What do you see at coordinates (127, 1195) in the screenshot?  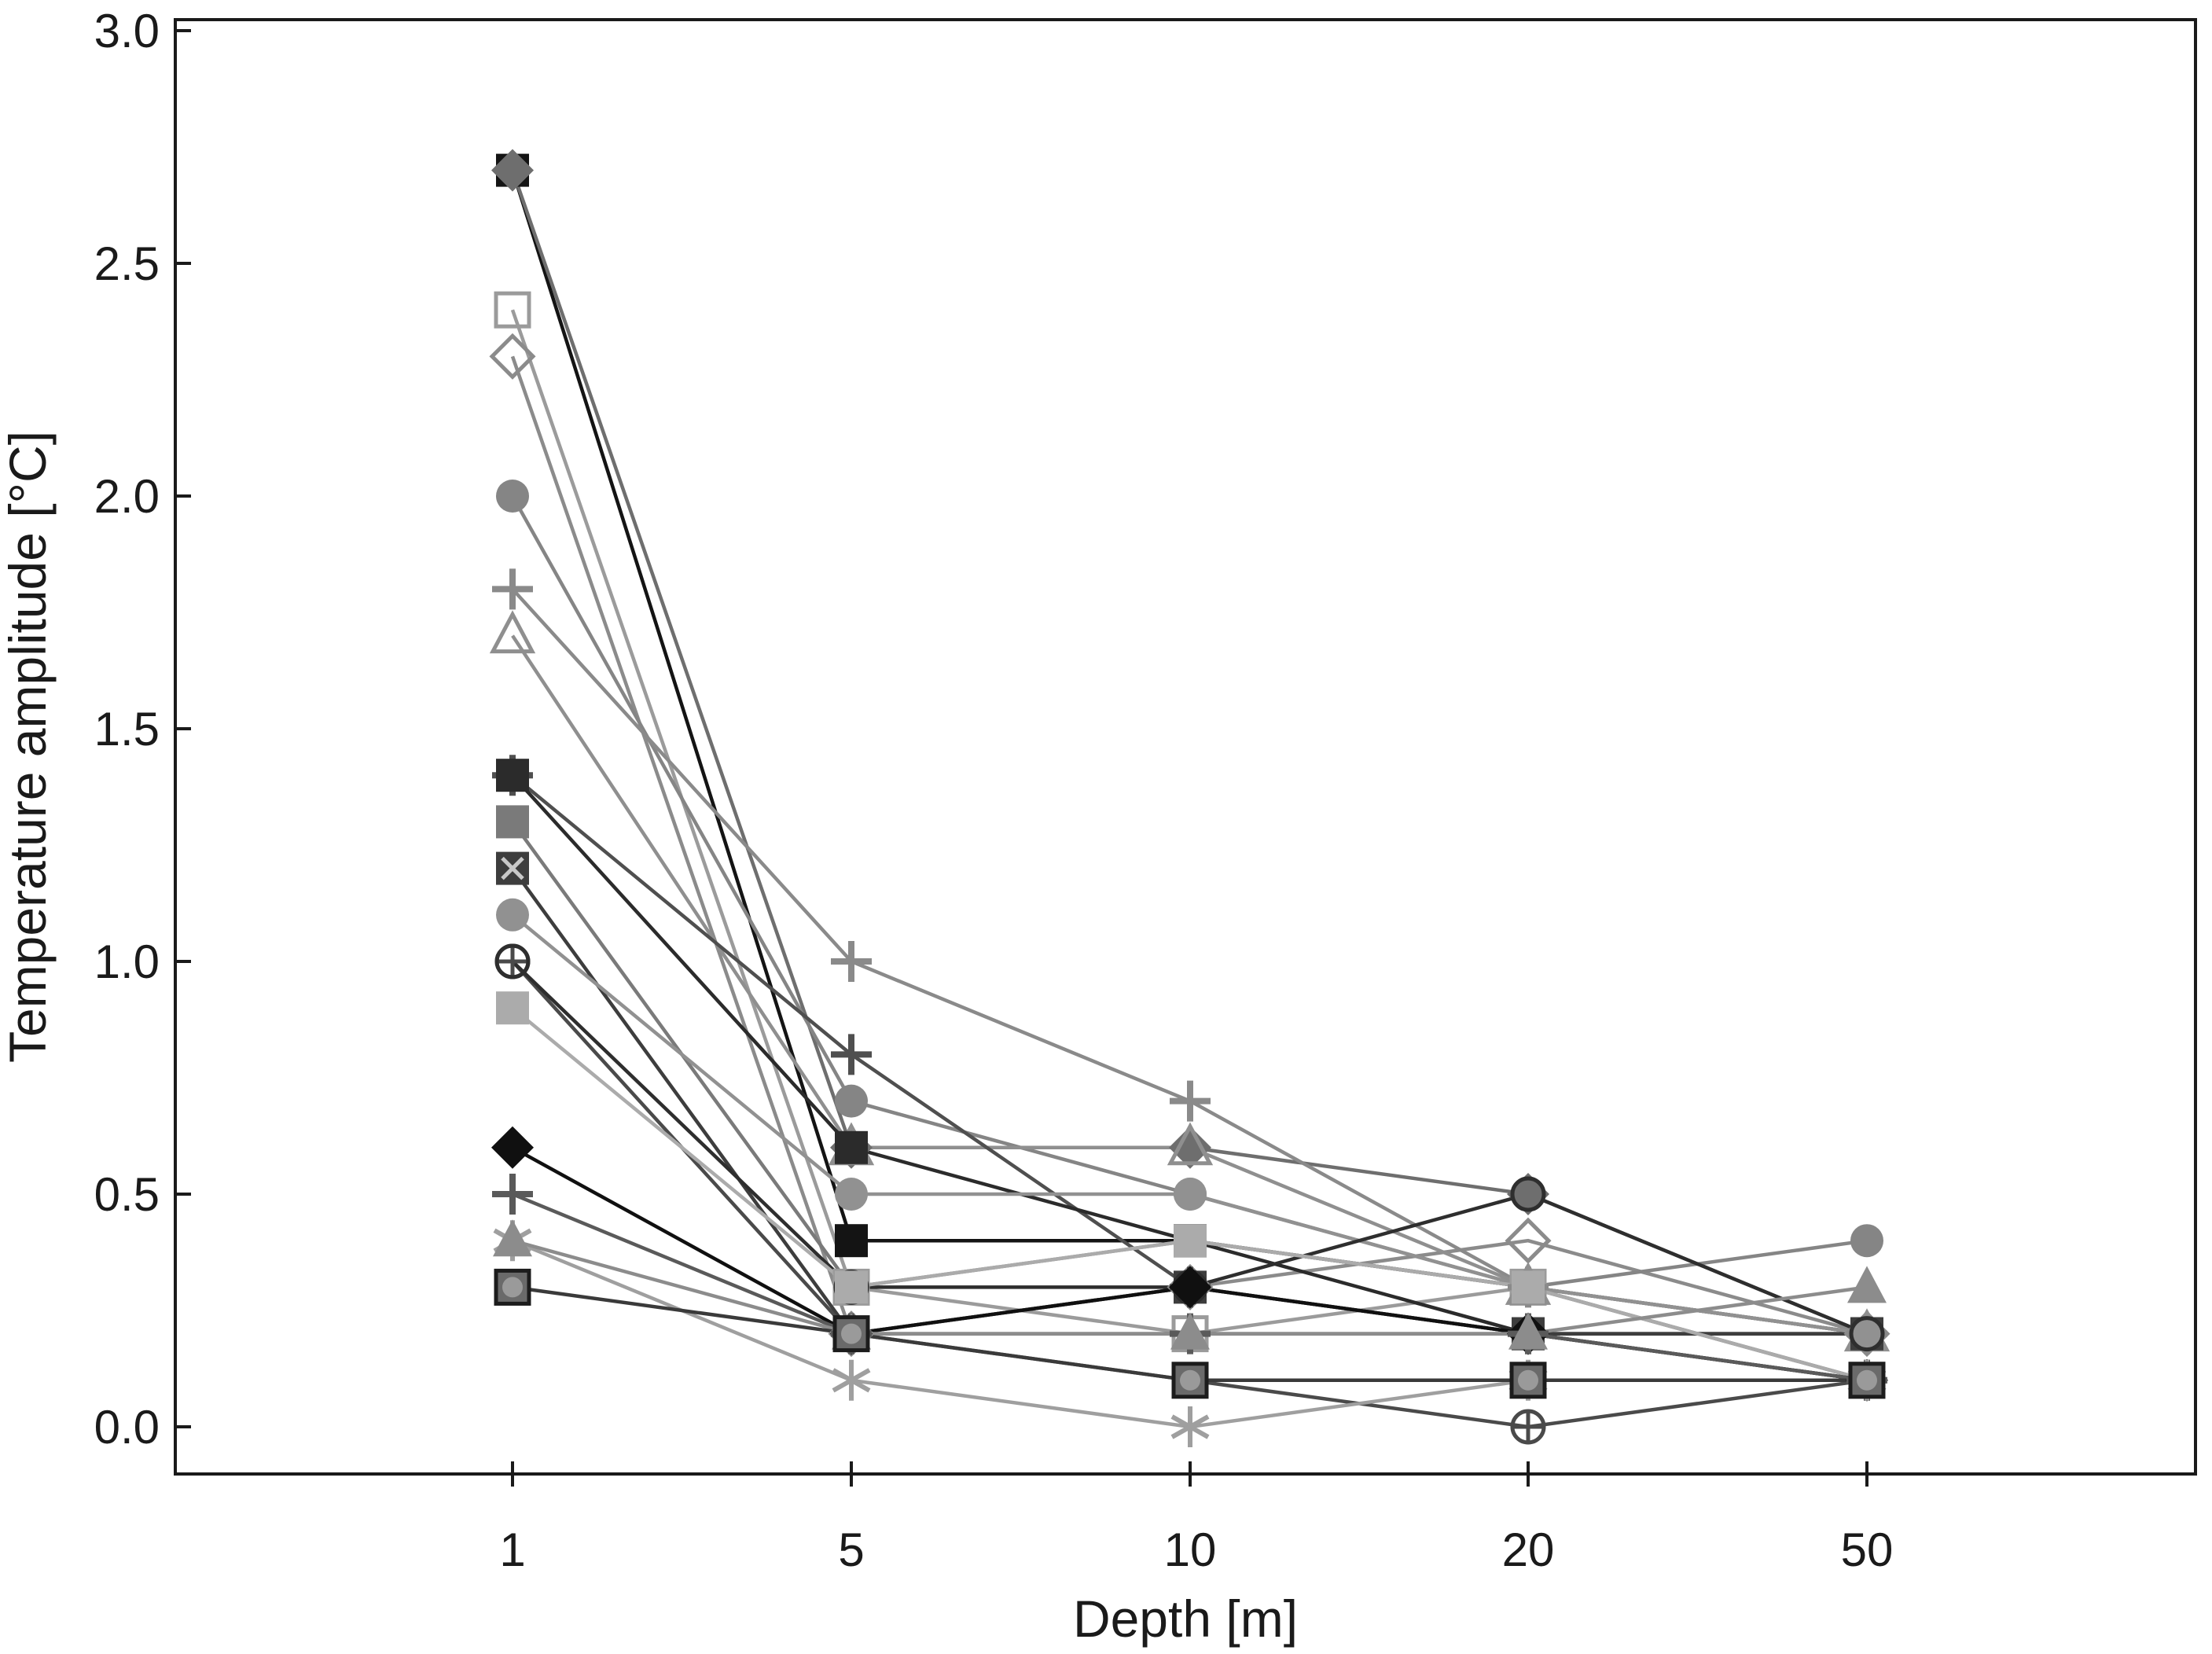 I see `y-tick-label: 0.5` at bounding box center [127, 1195].